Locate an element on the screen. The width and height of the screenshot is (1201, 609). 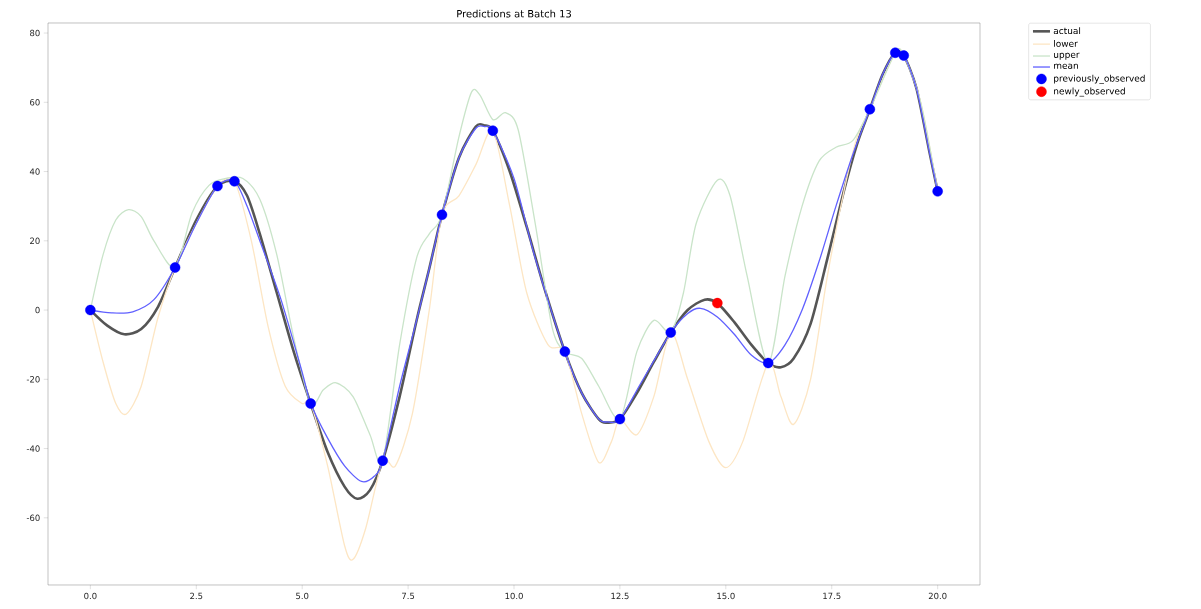
x-tick-label: 15.0 is located at coordinates (726, 596).